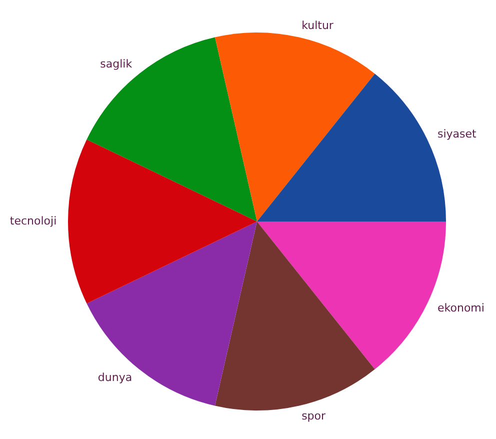 The height and width of the screenshot is (439, 496). What do you see at coordinates (115, 377) in the screenshot?
I see `slice-label: dunya` at bounding box center [115, 377].